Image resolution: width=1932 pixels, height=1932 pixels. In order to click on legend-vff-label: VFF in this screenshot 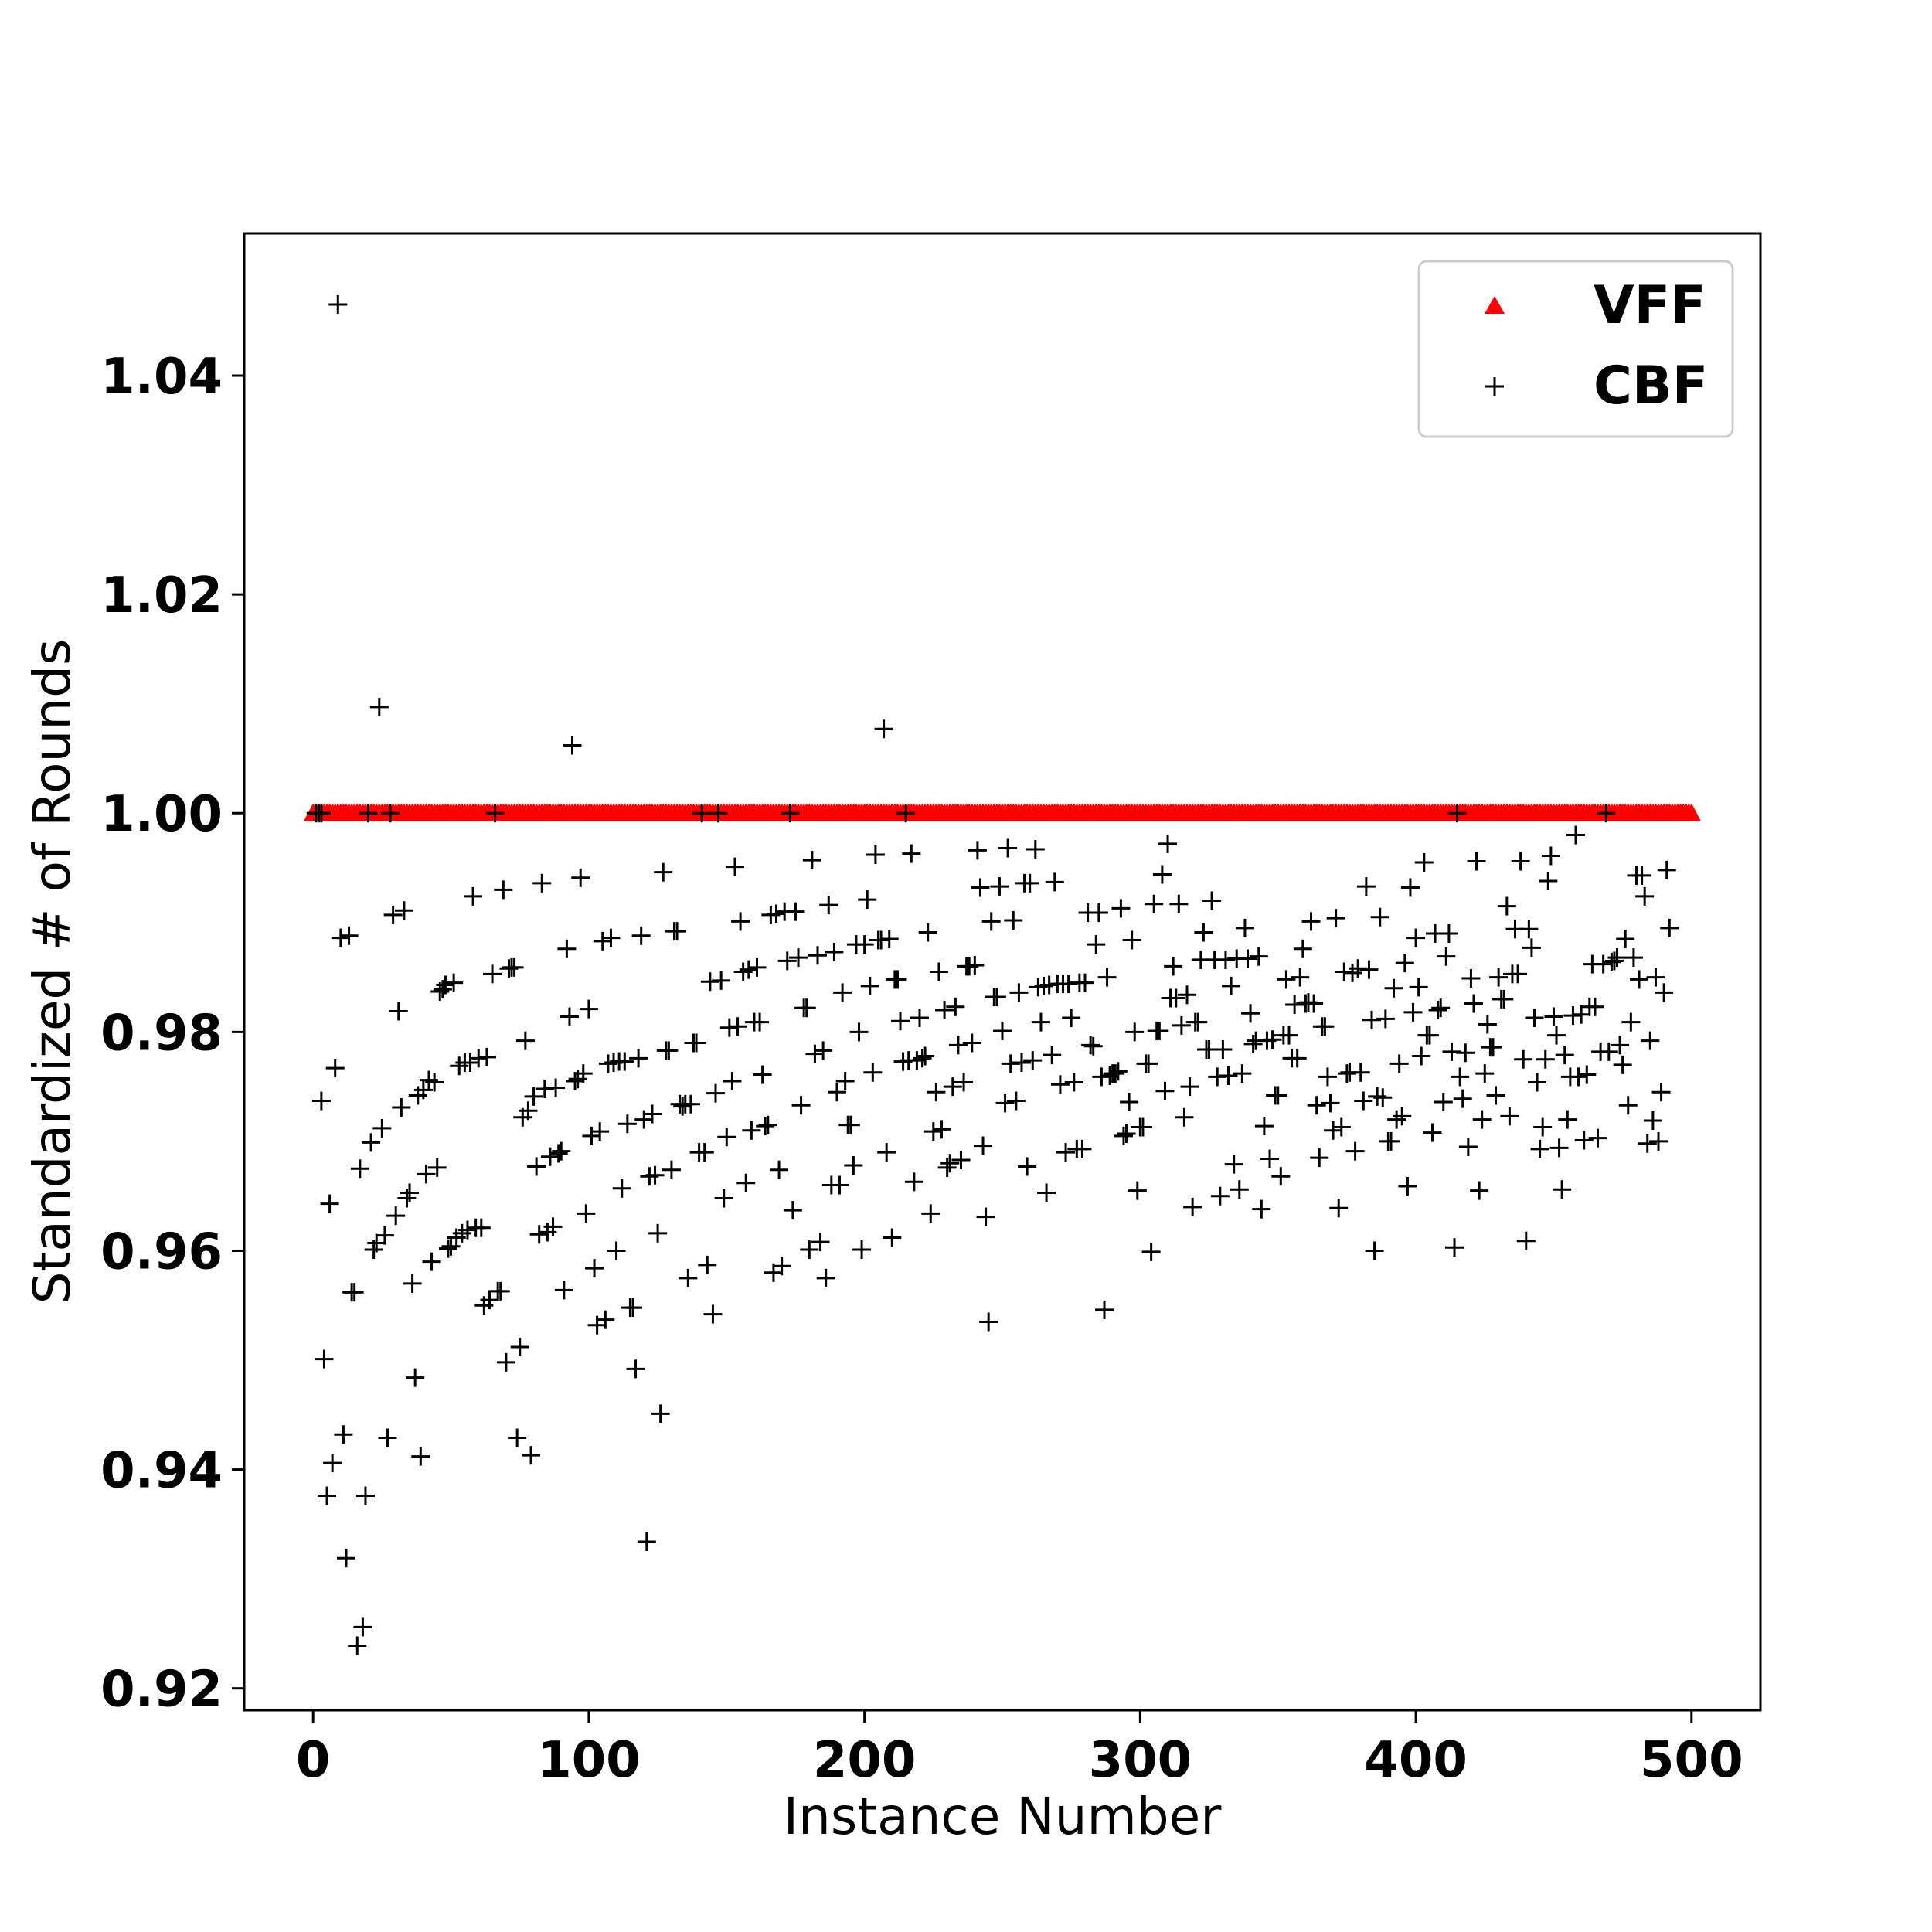, I will do `click(1650, 305)`.